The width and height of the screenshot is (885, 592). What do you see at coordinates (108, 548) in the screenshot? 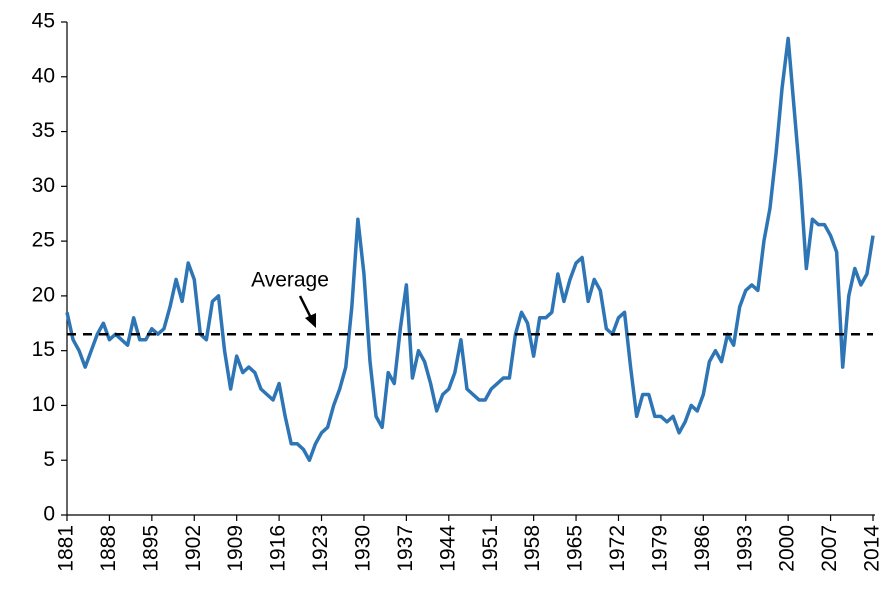
I see `x-tick-label: 1888` at bounding box center [108, 548].